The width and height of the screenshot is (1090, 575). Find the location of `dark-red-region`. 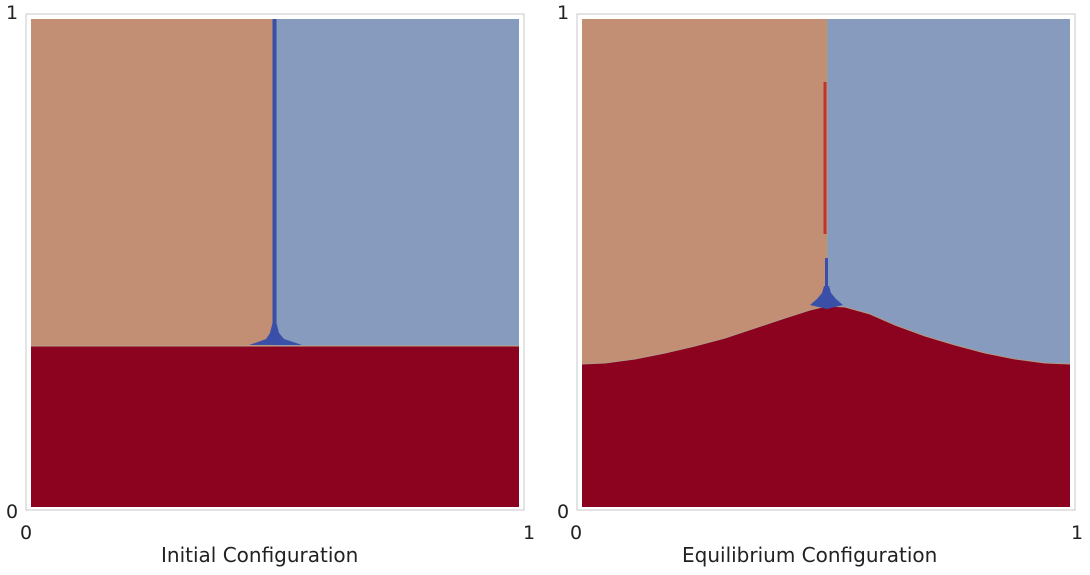

dark-red-region is located at coordinates (275, 426).